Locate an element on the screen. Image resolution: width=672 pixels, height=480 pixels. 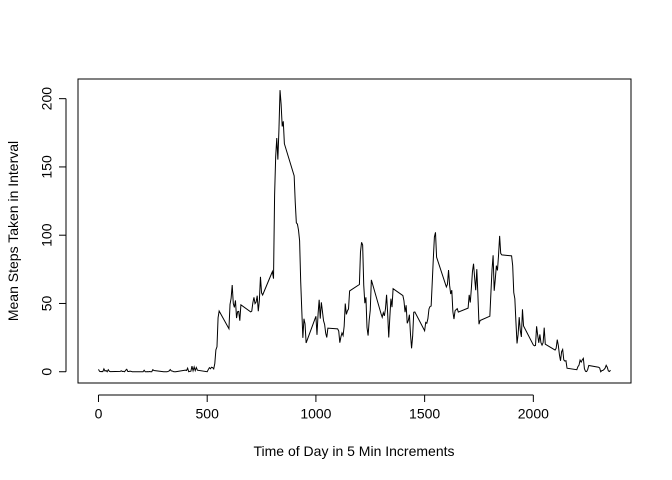
x-tick-label: 500 is located at coordinates (208, 414).